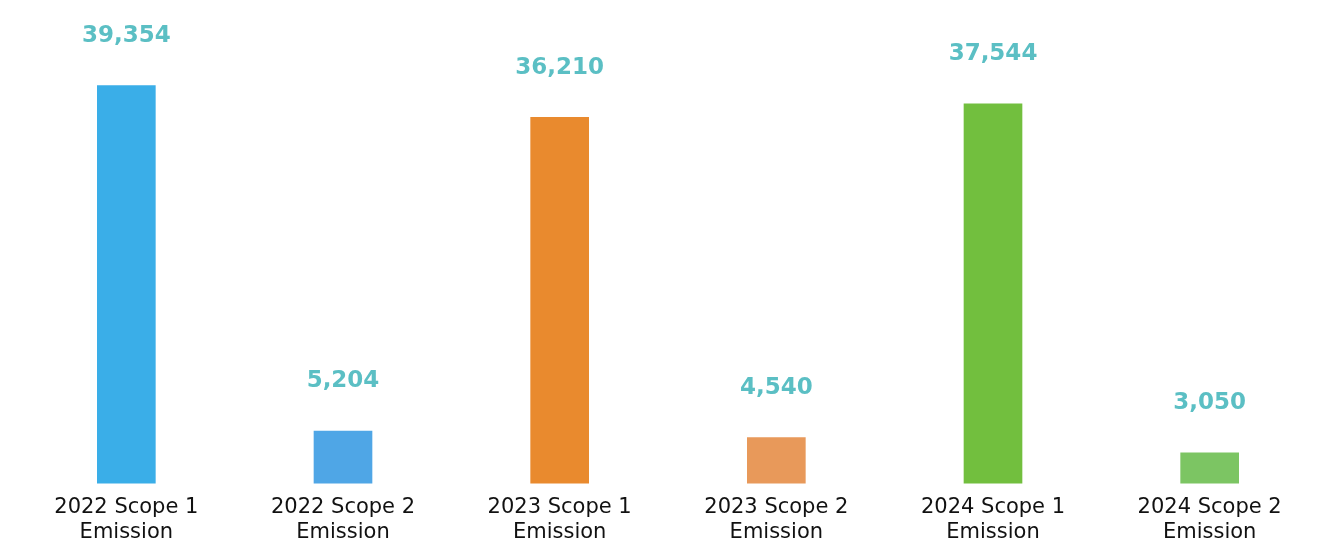 Image resolution: width=1338 pixels, height=558 pixels. I want to click on x-tick-label: 2022 Scope 2 Emission, so click(343, 518).